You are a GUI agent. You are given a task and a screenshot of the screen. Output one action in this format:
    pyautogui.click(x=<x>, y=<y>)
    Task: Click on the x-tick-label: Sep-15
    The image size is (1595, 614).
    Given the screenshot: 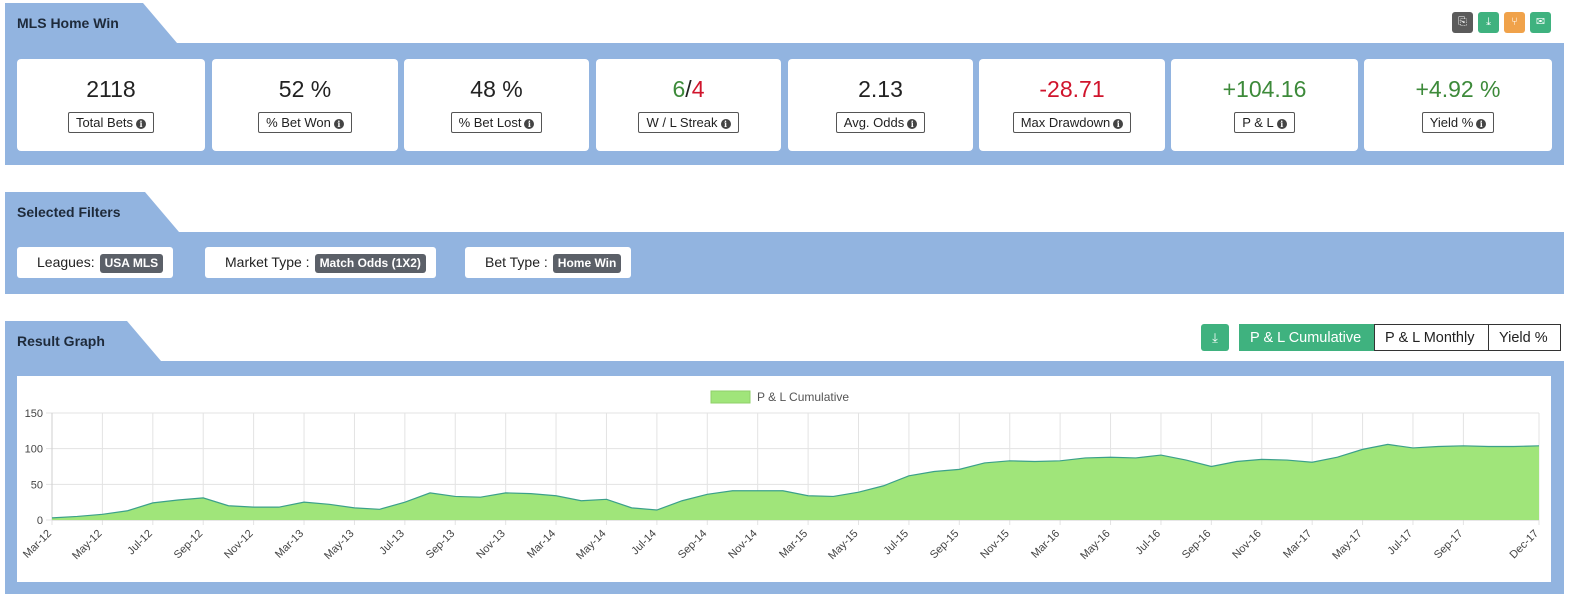 What is the action you would take?
    pyautogui.click(x=945, y=545)
    